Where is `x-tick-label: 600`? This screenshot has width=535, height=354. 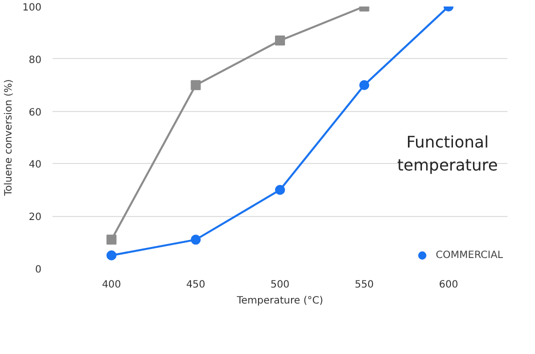
x-tick-label: 600 is located at coordinates (448, 285).